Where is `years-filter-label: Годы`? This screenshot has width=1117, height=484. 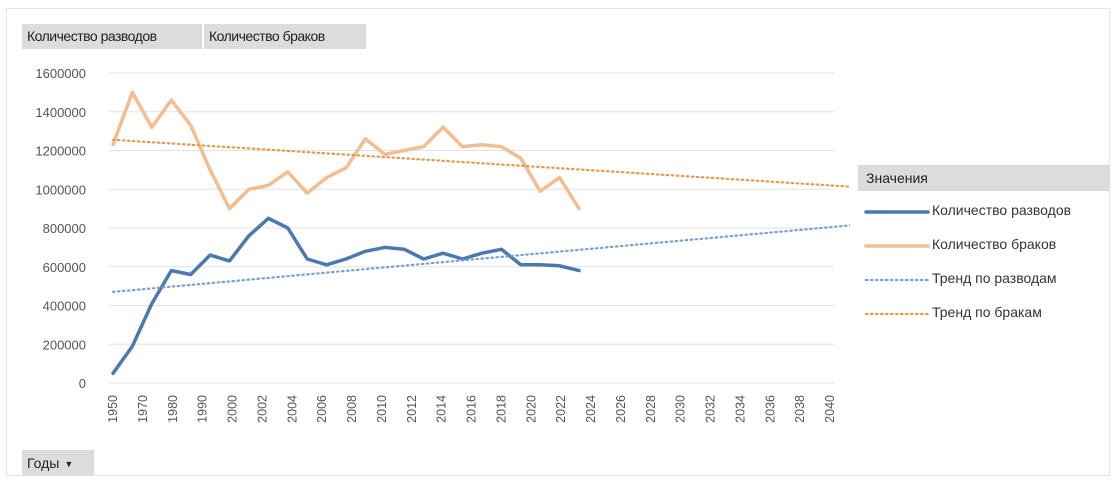 years-filter-label: Годы is located at coordinates (43, 463).